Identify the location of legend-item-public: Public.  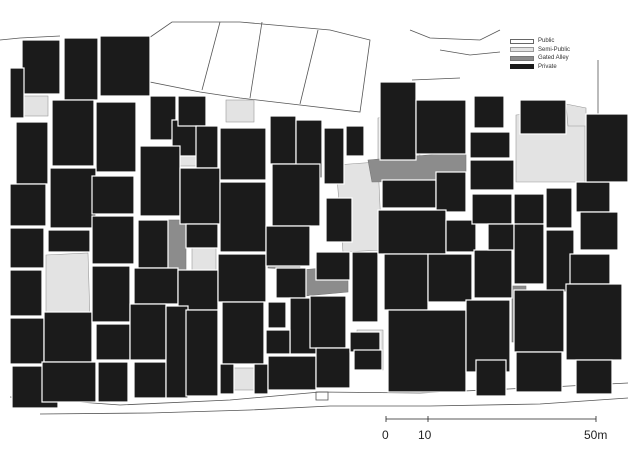
(565, 41).